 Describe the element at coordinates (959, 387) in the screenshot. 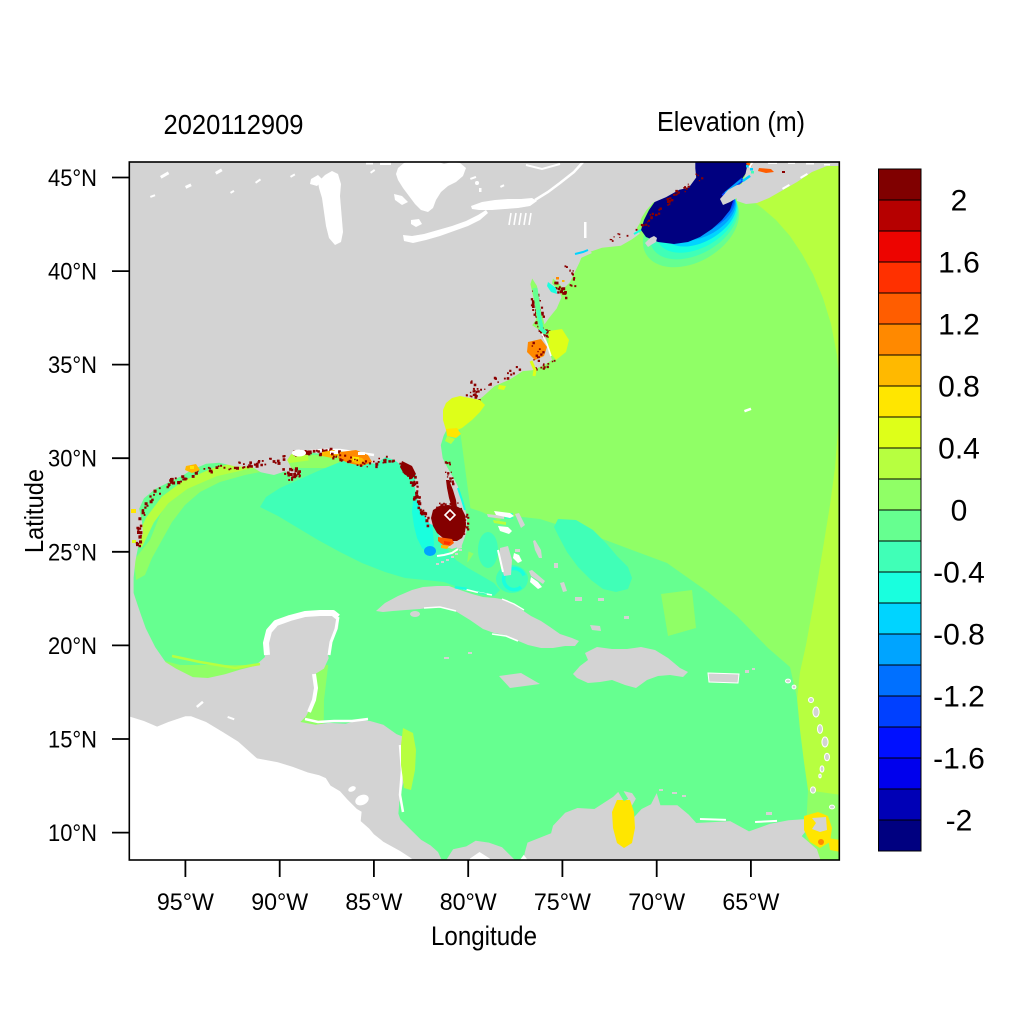

I see `svg-text: 0.8` at that location.